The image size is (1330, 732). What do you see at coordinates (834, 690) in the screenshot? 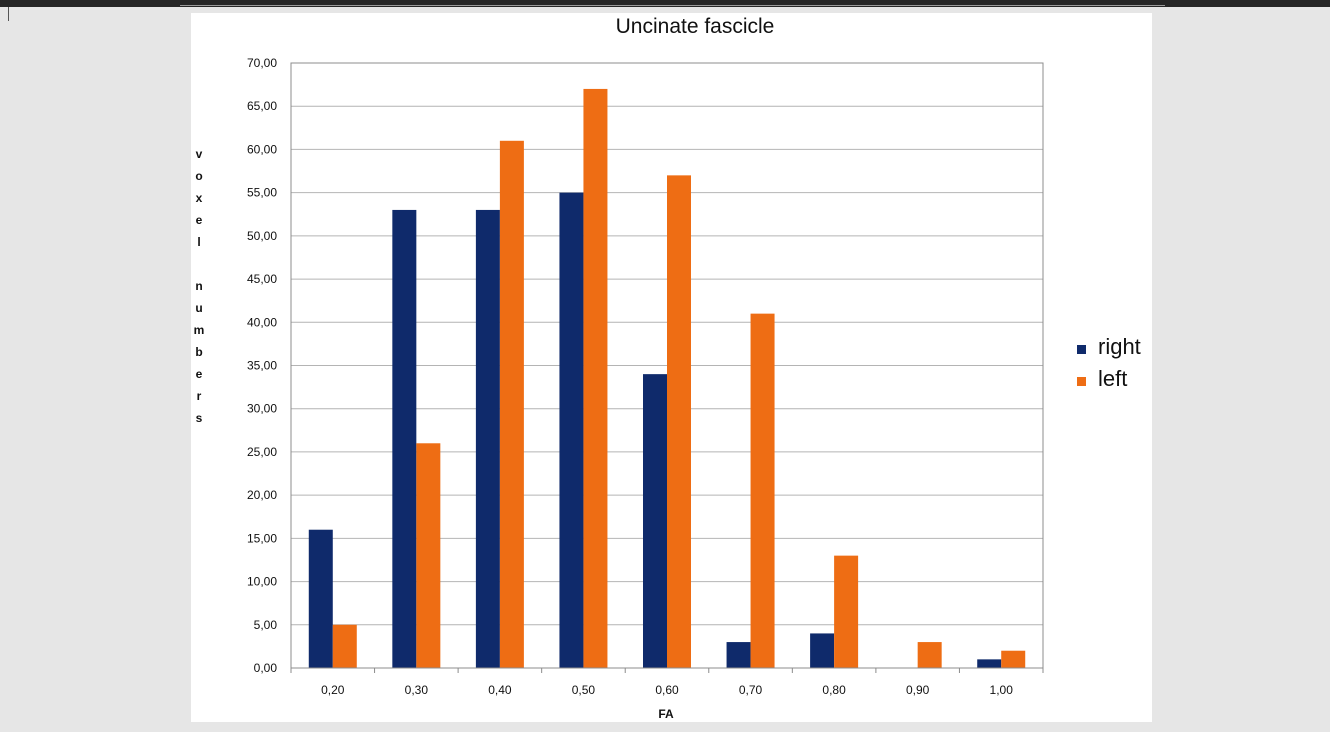
I see `x-tick-label: 0,80` at bounding box center [834, 690].